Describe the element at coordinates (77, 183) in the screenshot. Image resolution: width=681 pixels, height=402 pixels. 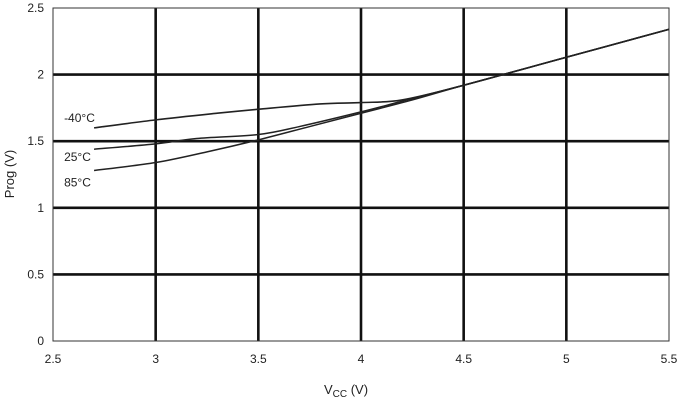
I see `series-label: 85°C` at that location.